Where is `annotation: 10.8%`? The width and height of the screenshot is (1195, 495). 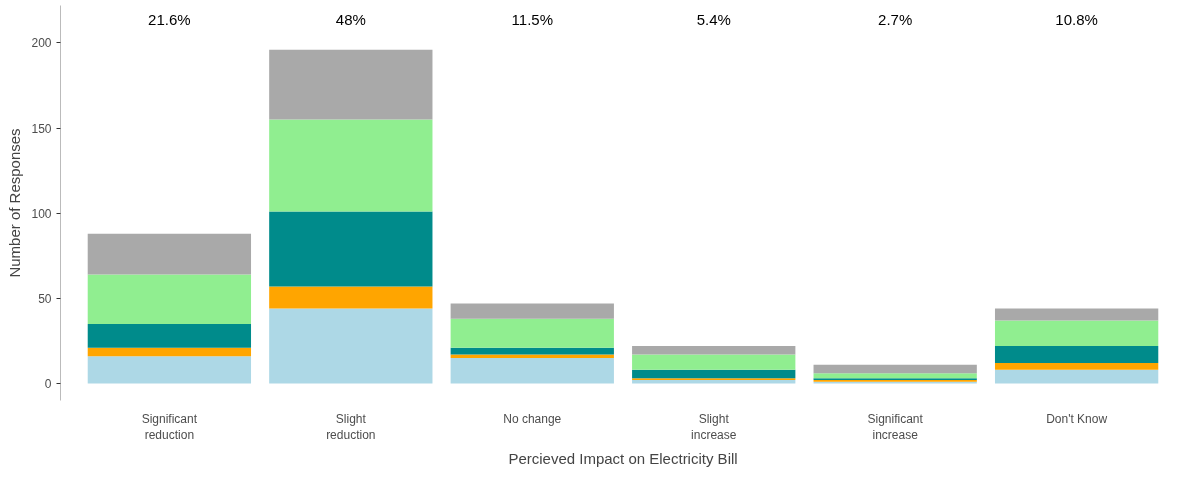
annotation: 10.8% is located at coordinates (1076, 19).